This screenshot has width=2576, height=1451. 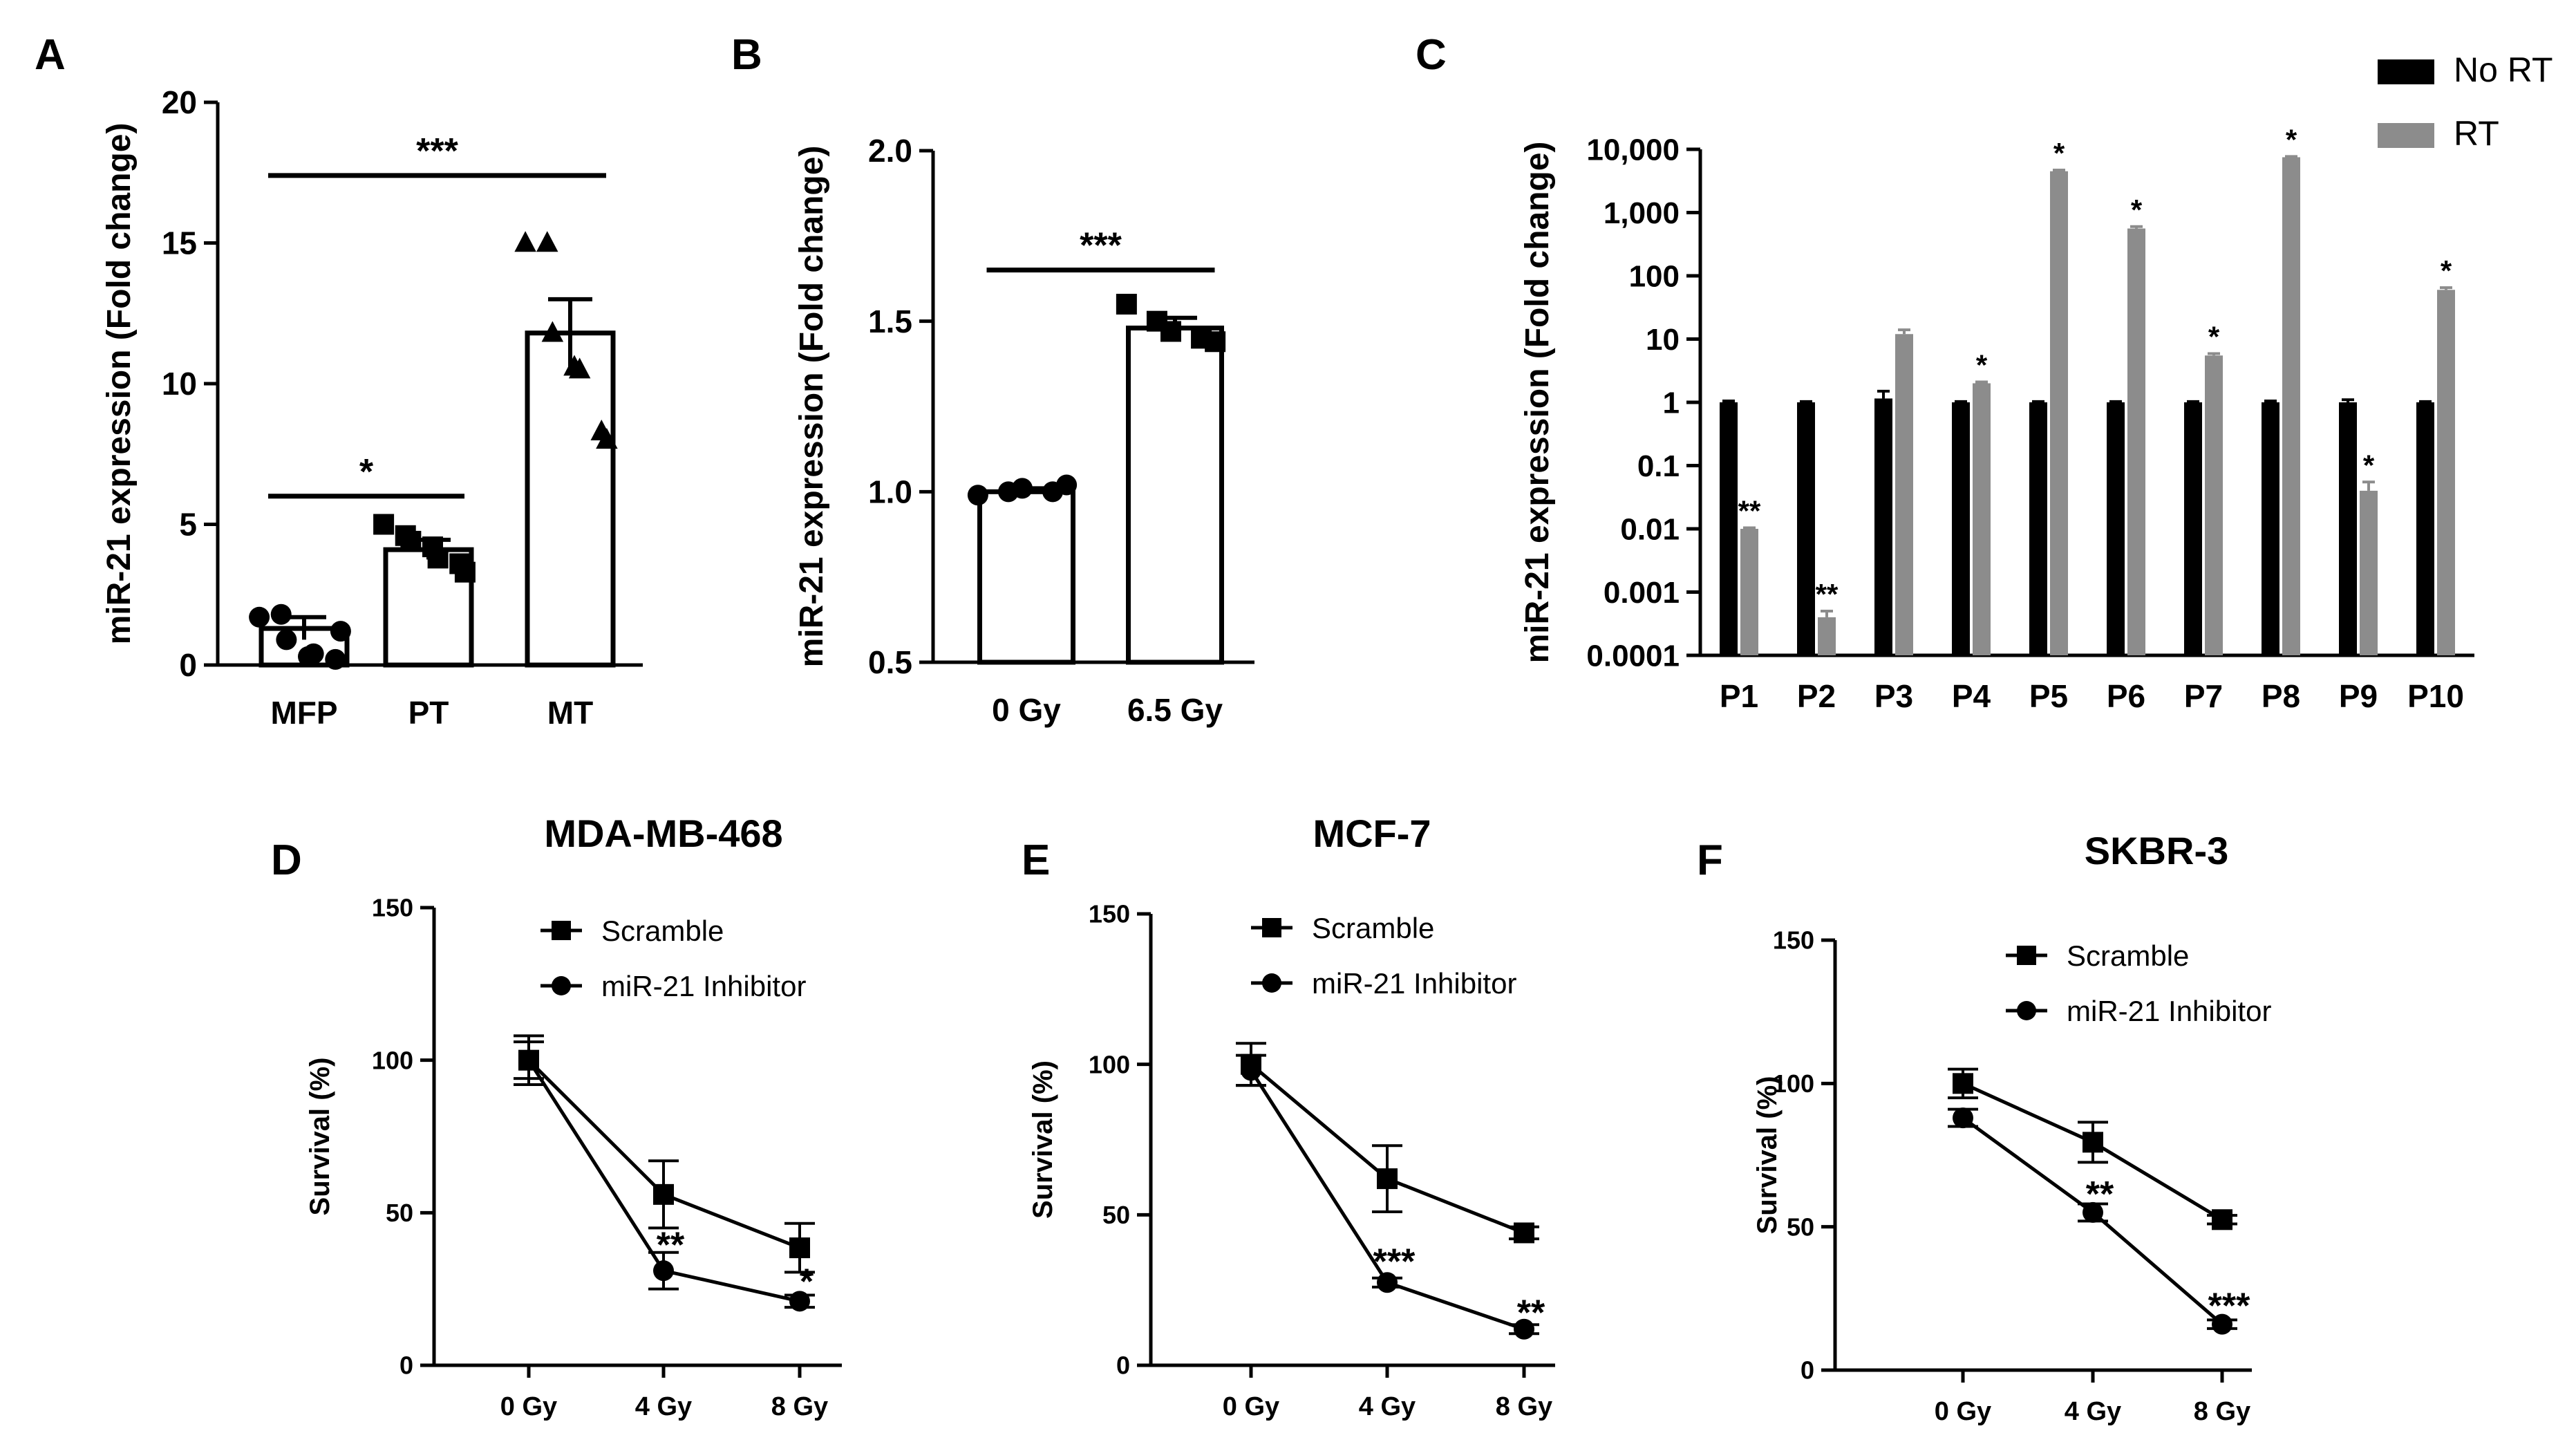 What do you see at coordinates (1654, 276) in the screenshot?
I see `y-tick-label: 100` at bounding box center [1654, 276].